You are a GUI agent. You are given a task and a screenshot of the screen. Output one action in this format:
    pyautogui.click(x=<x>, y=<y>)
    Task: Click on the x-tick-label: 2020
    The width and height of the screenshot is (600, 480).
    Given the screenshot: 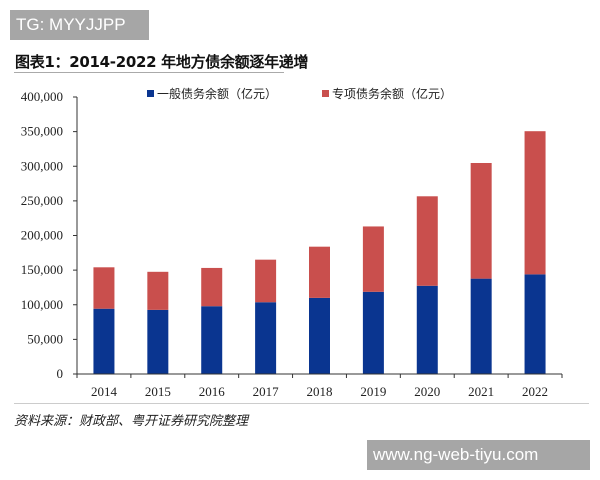 What is the action you would take?
    pyautogui.click(x=427, y=391)
    